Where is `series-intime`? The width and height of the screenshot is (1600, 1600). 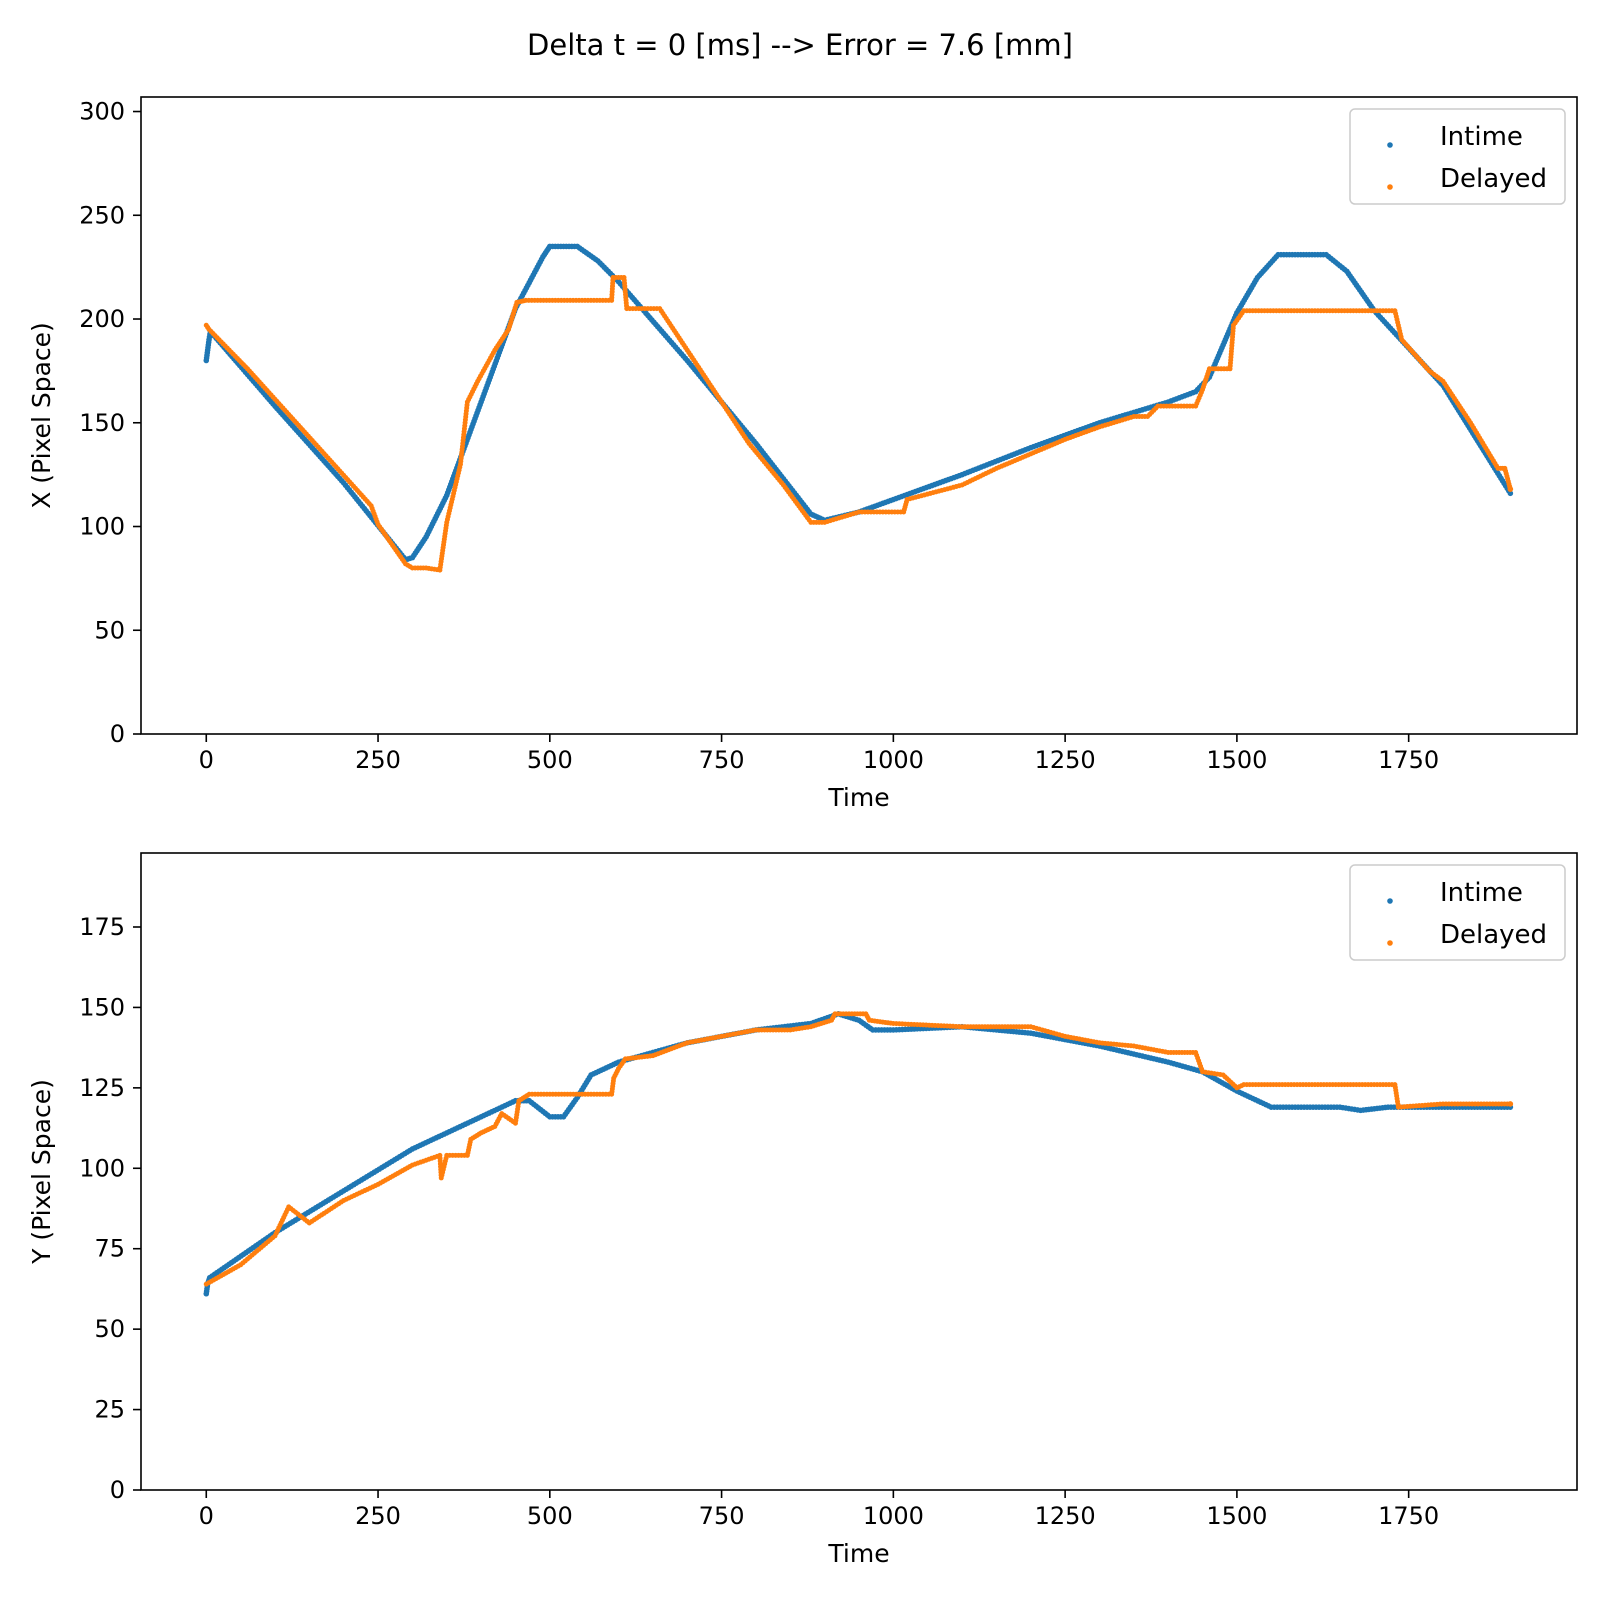 series-intime is located at coordinates (858, 1154).